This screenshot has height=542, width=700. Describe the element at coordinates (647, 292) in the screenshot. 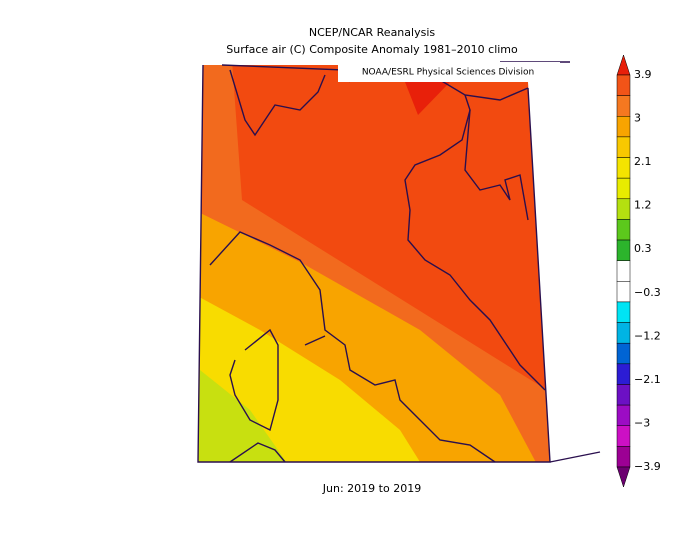

I see `colorbar-label: −0.3` at that location.